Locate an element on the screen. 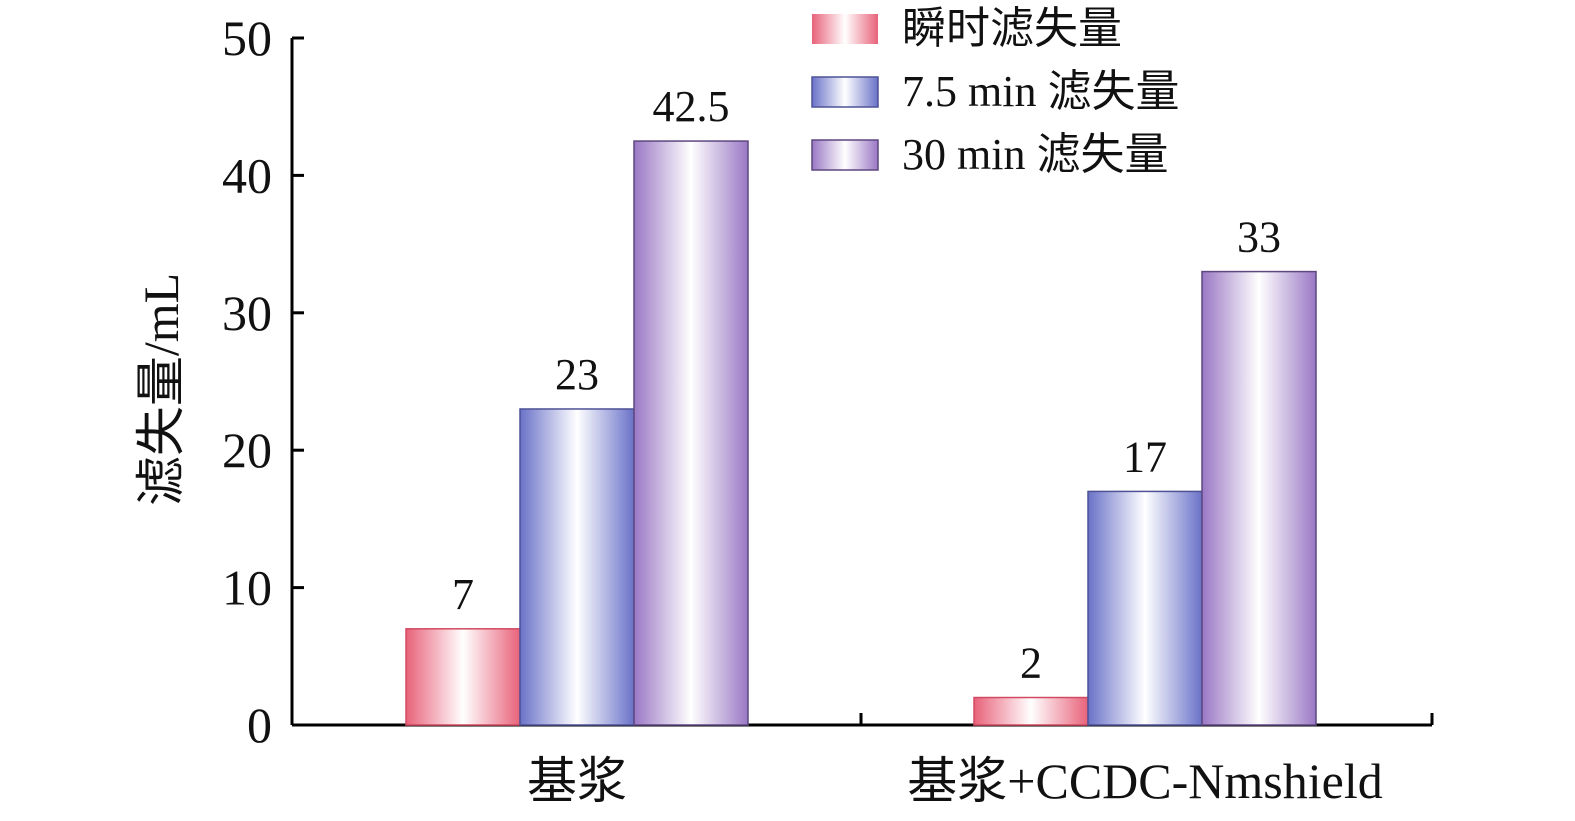 The width and height of the screenshot is (1575, 821). data-label: 42.5 is located at coordinates (691, 106).